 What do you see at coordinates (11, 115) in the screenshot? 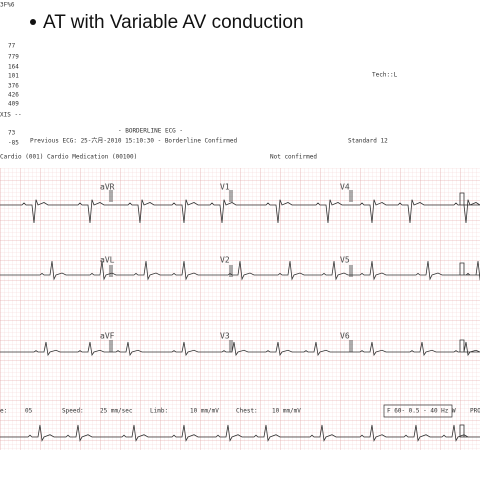
I see `sidebar-value: XIS --` at bounding box center [11, 115].